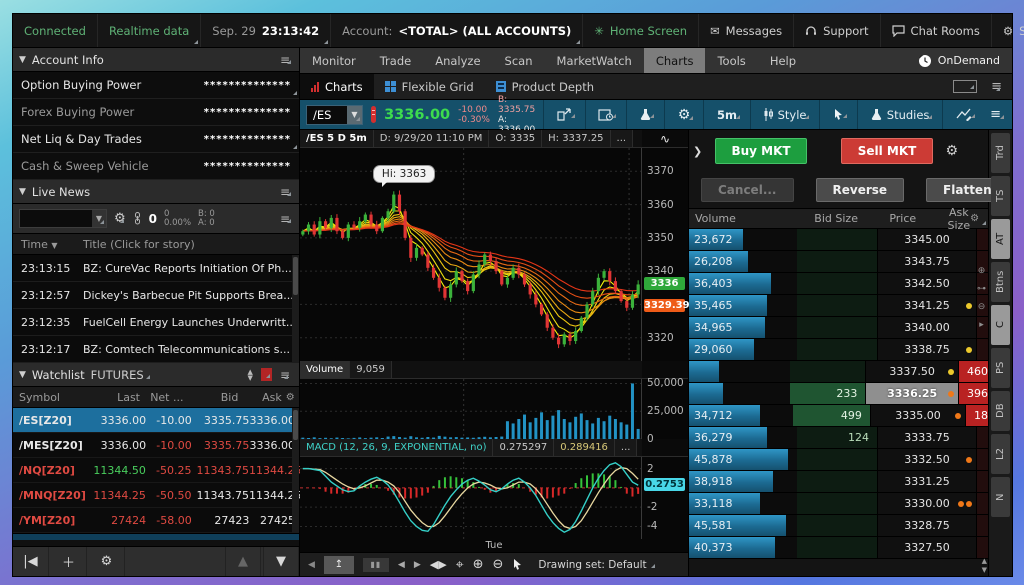  Describe the element at coordinates (471, 409) in the screenshot. I see `volume-plot` at that location.